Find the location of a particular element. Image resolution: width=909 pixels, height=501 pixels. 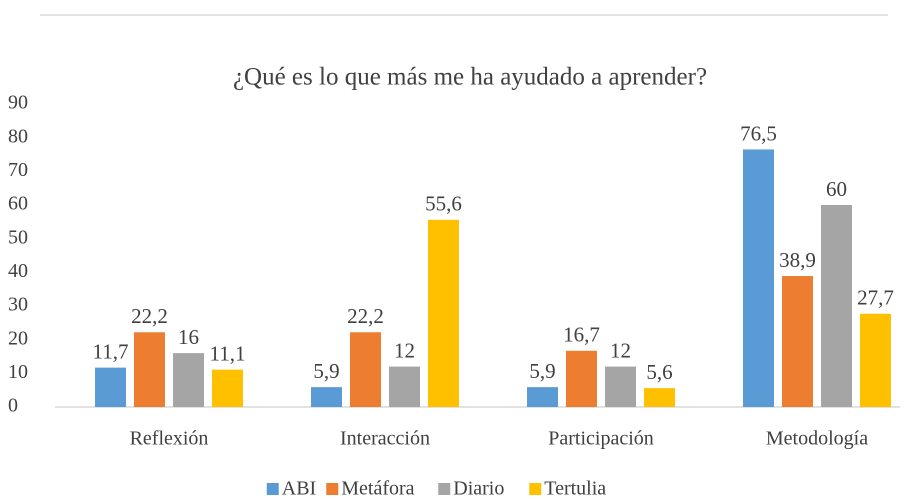

legend-label: Metáfora is located at coordinates (377, 489).